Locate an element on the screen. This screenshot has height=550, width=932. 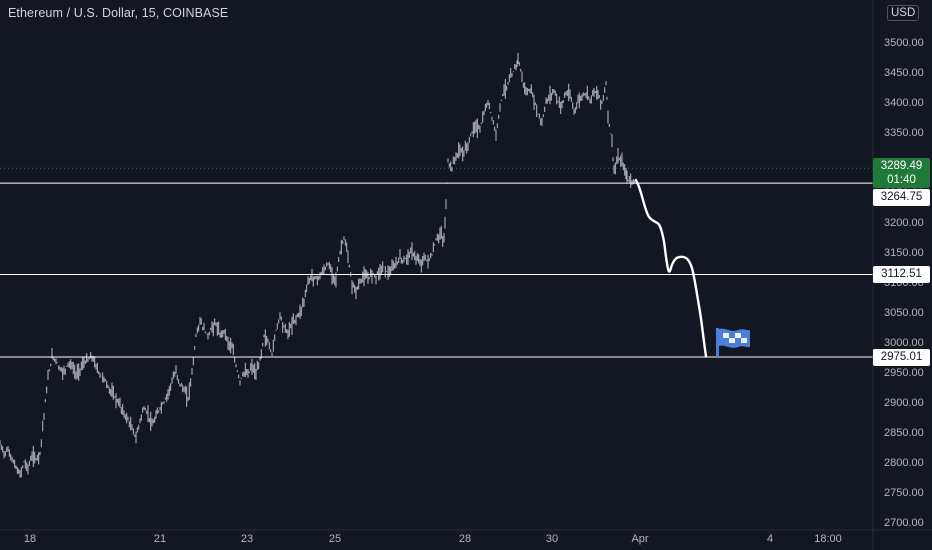
last-price-value: 3289.49 is located at coordinates (901, 166).